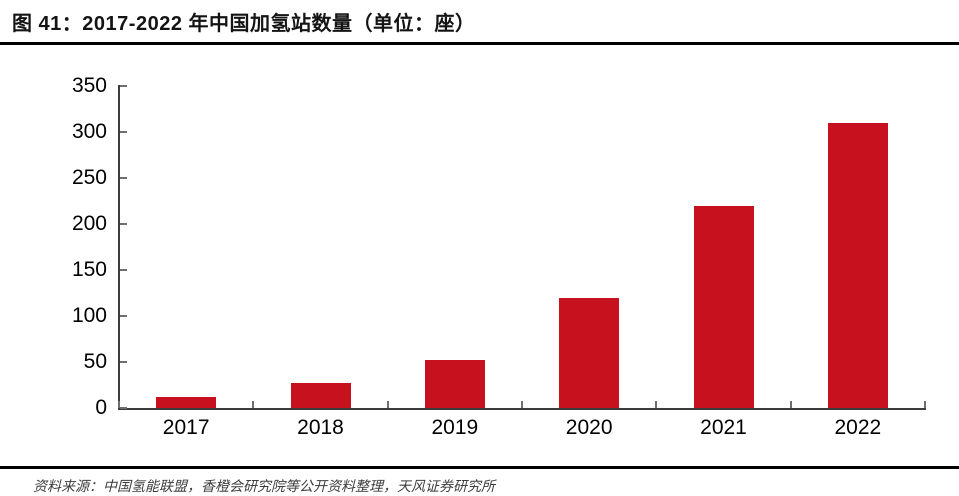 The image size is (959, 496). Describe the element at coordinates (244, 24) in the screenshot. I see `figure-title: 图 41：2017-2022 年中国加氢站数量（单位：座）` at that location.